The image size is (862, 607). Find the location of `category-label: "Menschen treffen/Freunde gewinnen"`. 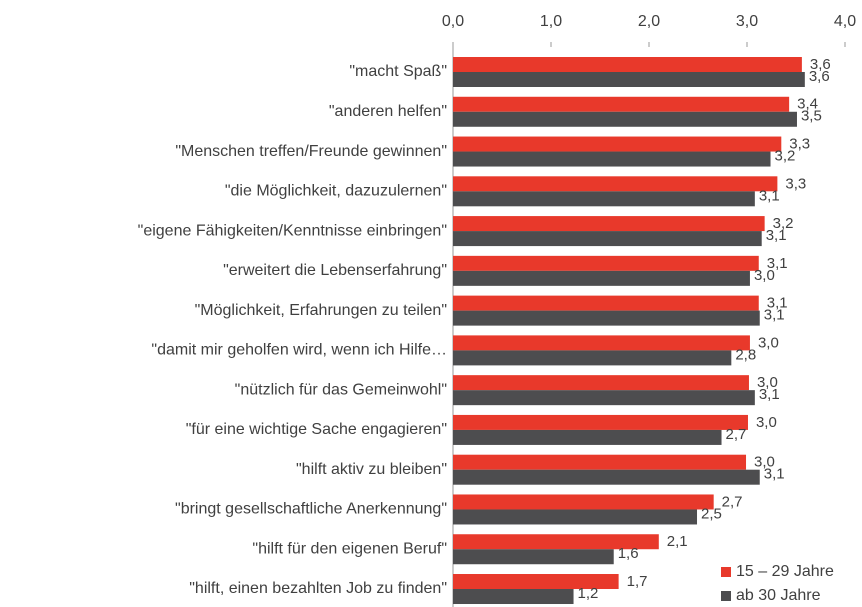

category-label: "Menschen treffen/Freunde gewinnen" is located at coordinates (311, 151).